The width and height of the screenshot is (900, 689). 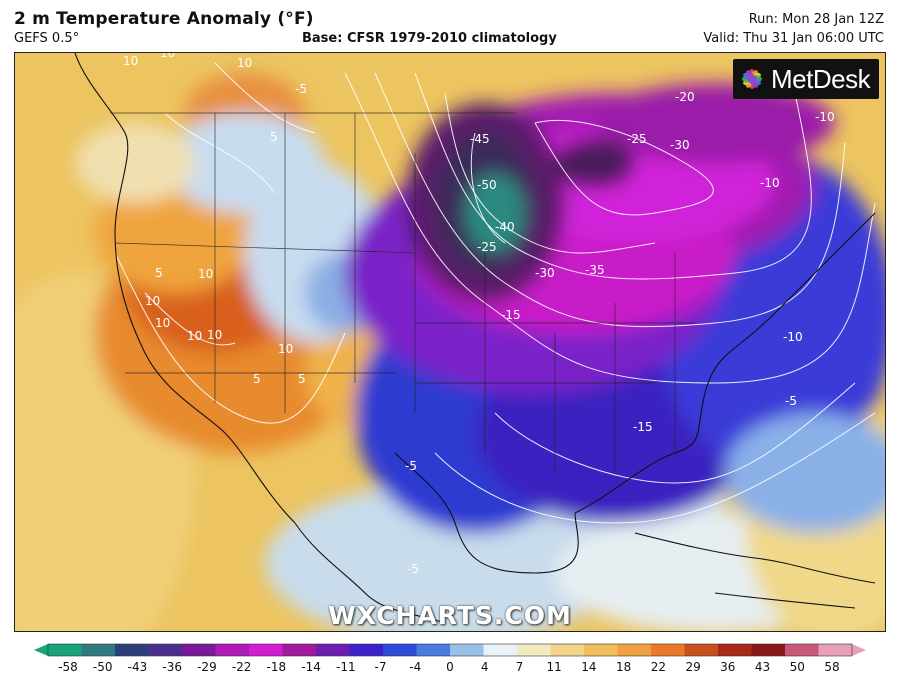 I want to click on metdesk-logo: MetDesk, so click(x=806, y=79).